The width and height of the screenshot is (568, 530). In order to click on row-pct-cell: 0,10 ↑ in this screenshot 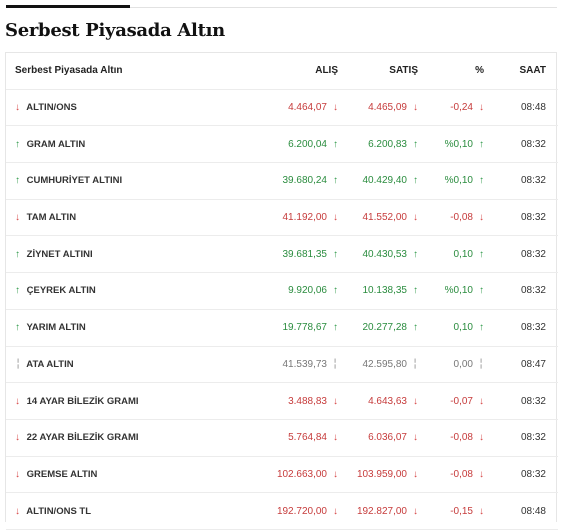, I will do `click(457, 328)`.